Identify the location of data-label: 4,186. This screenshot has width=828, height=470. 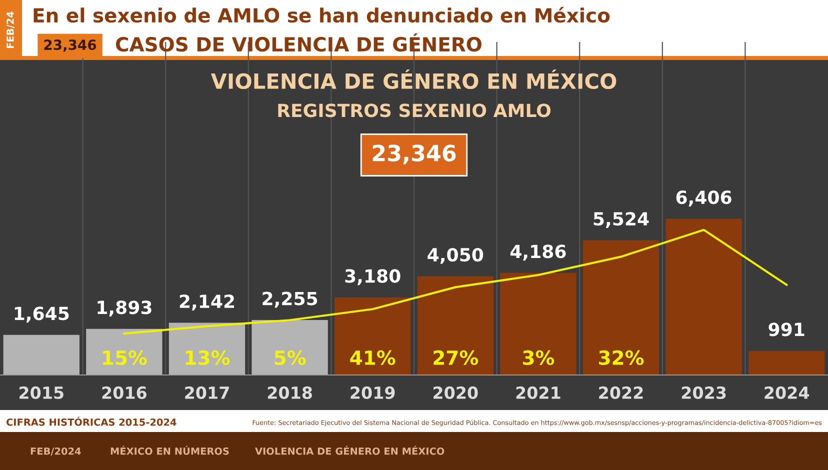
(538, 252).